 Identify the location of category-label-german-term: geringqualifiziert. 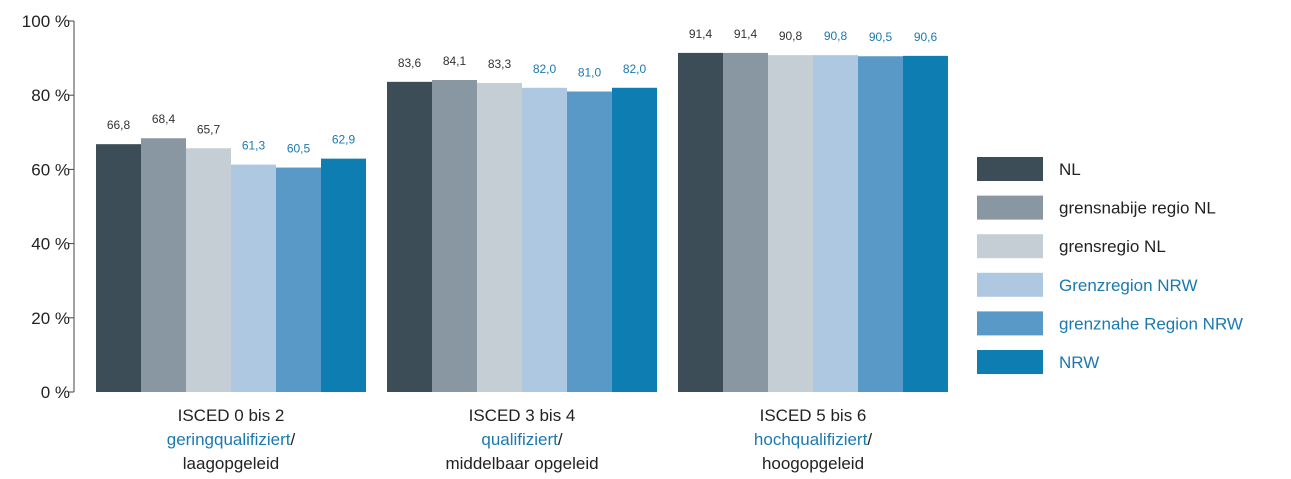
(229, 439).